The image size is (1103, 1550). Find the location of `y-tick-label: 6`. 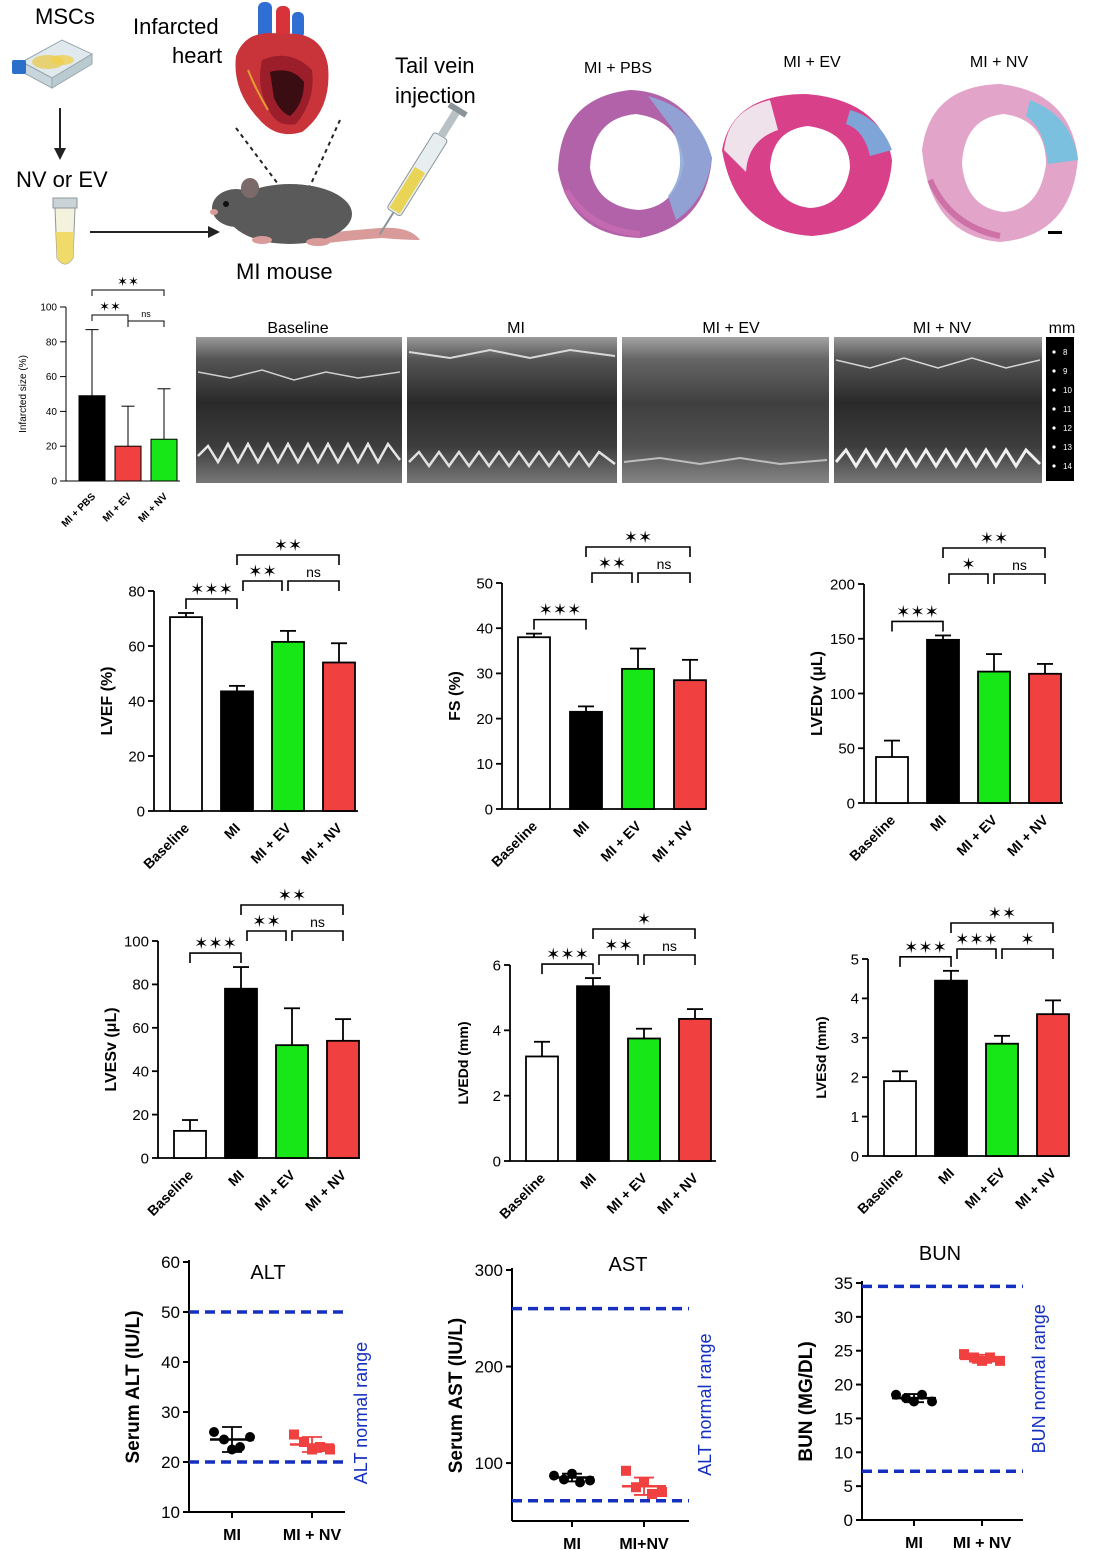

y-tick-label: 6 is located at coordinates (497, 965).